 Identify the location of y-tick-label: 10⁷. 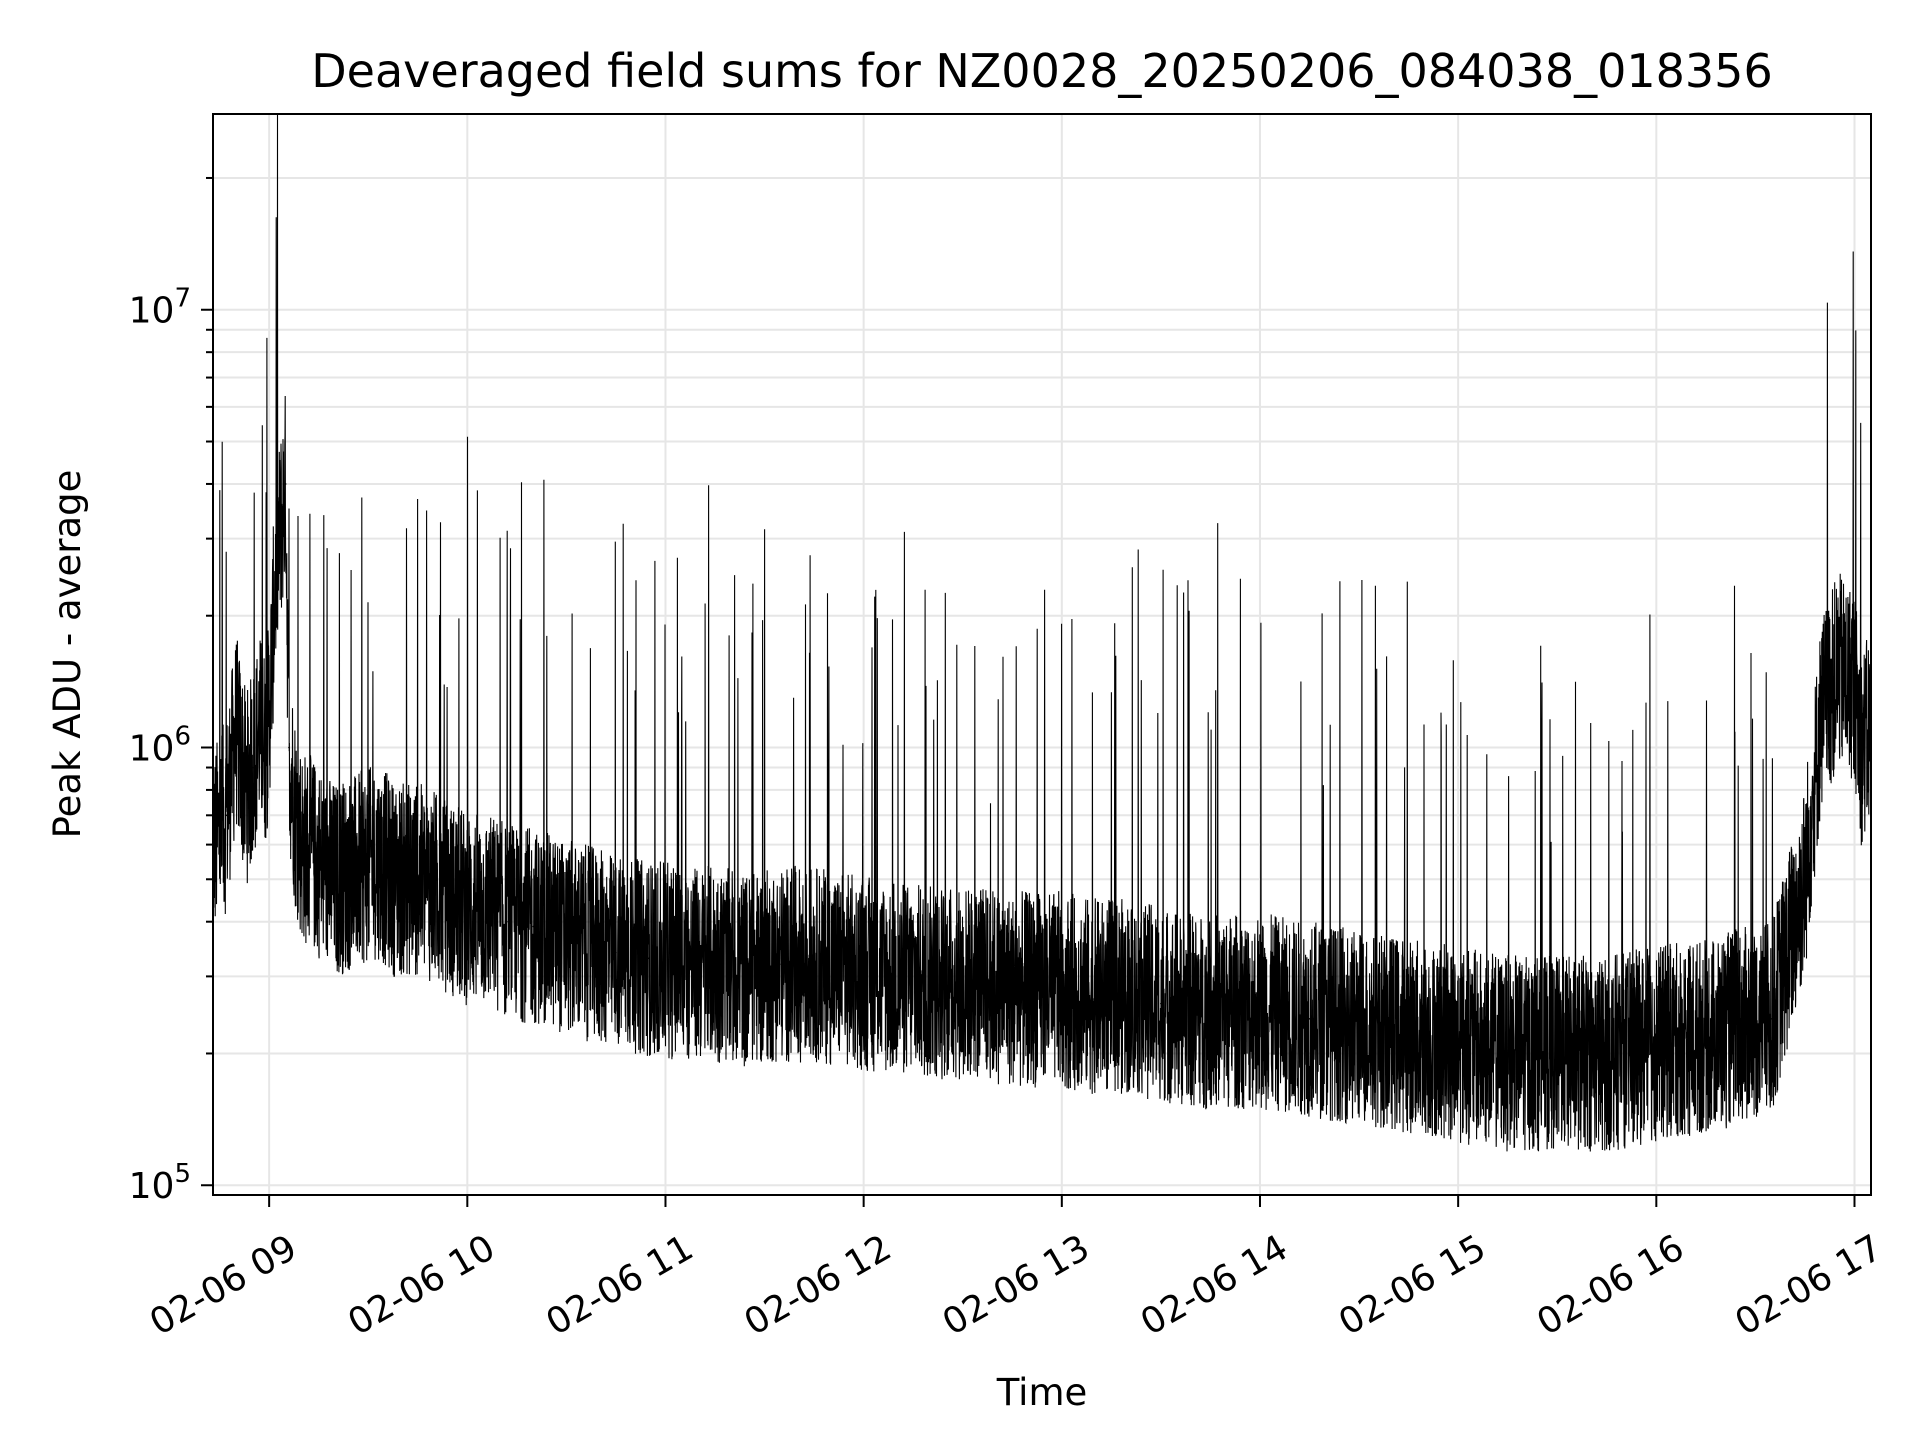
(160, 308).